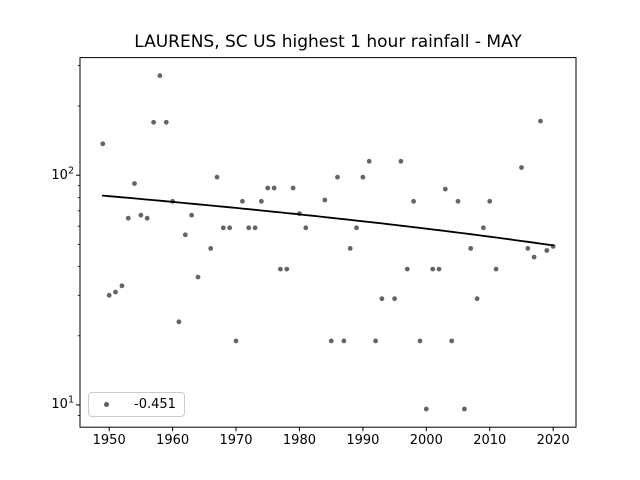 The height and width of the screenshot is (480, 640). What do you see at coordinates (426, 440) in the screenshot?
I see `x-tick-label: 2000` at bounding box center [426, 440].